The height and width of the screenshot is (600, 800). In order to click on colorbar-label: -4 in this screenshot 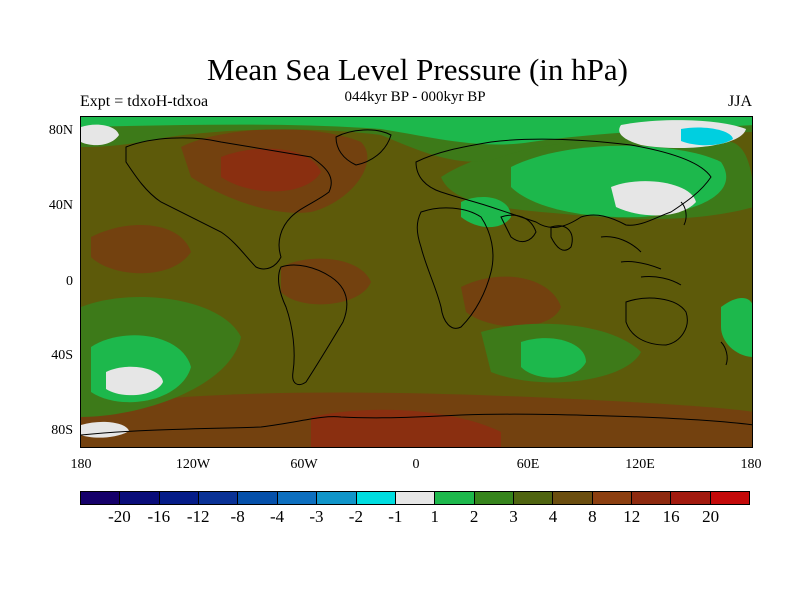, I will do `click(277, 516)`.